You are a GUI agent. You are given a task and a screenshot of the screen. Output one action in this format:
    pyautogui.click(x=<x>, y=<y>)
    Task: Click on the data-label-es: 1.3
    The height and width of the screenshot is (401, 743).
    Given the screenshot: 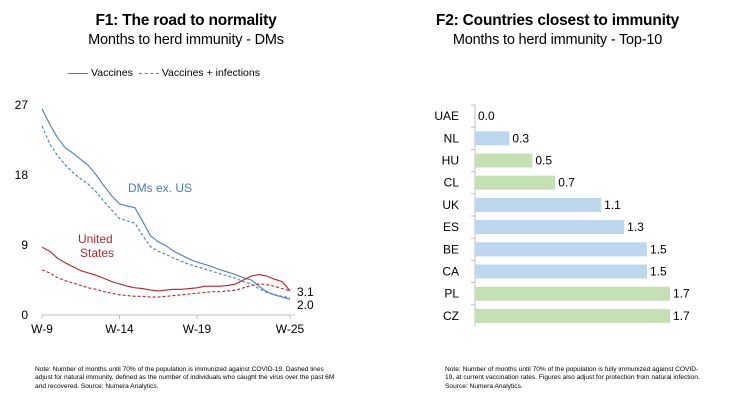 What is the action you would take?
    pyautogui.click(x=635, y=227)
    